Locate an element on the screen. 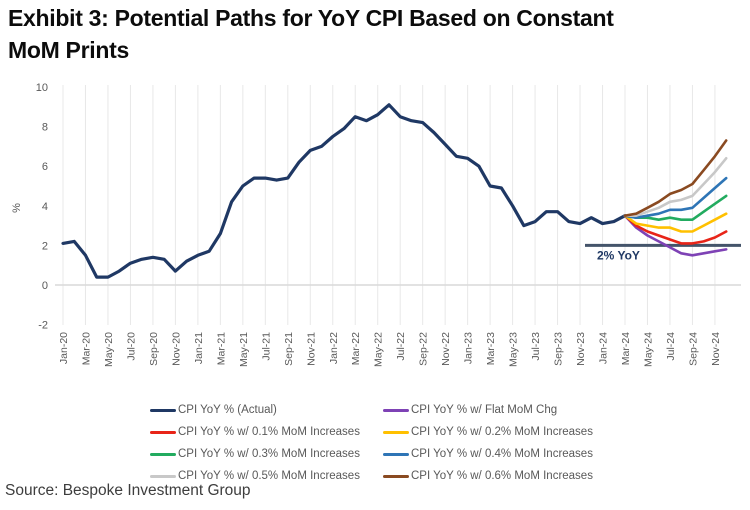 This screenshot has height=510, width=750. y-axis-title: % is located at coordinates (17, 208).